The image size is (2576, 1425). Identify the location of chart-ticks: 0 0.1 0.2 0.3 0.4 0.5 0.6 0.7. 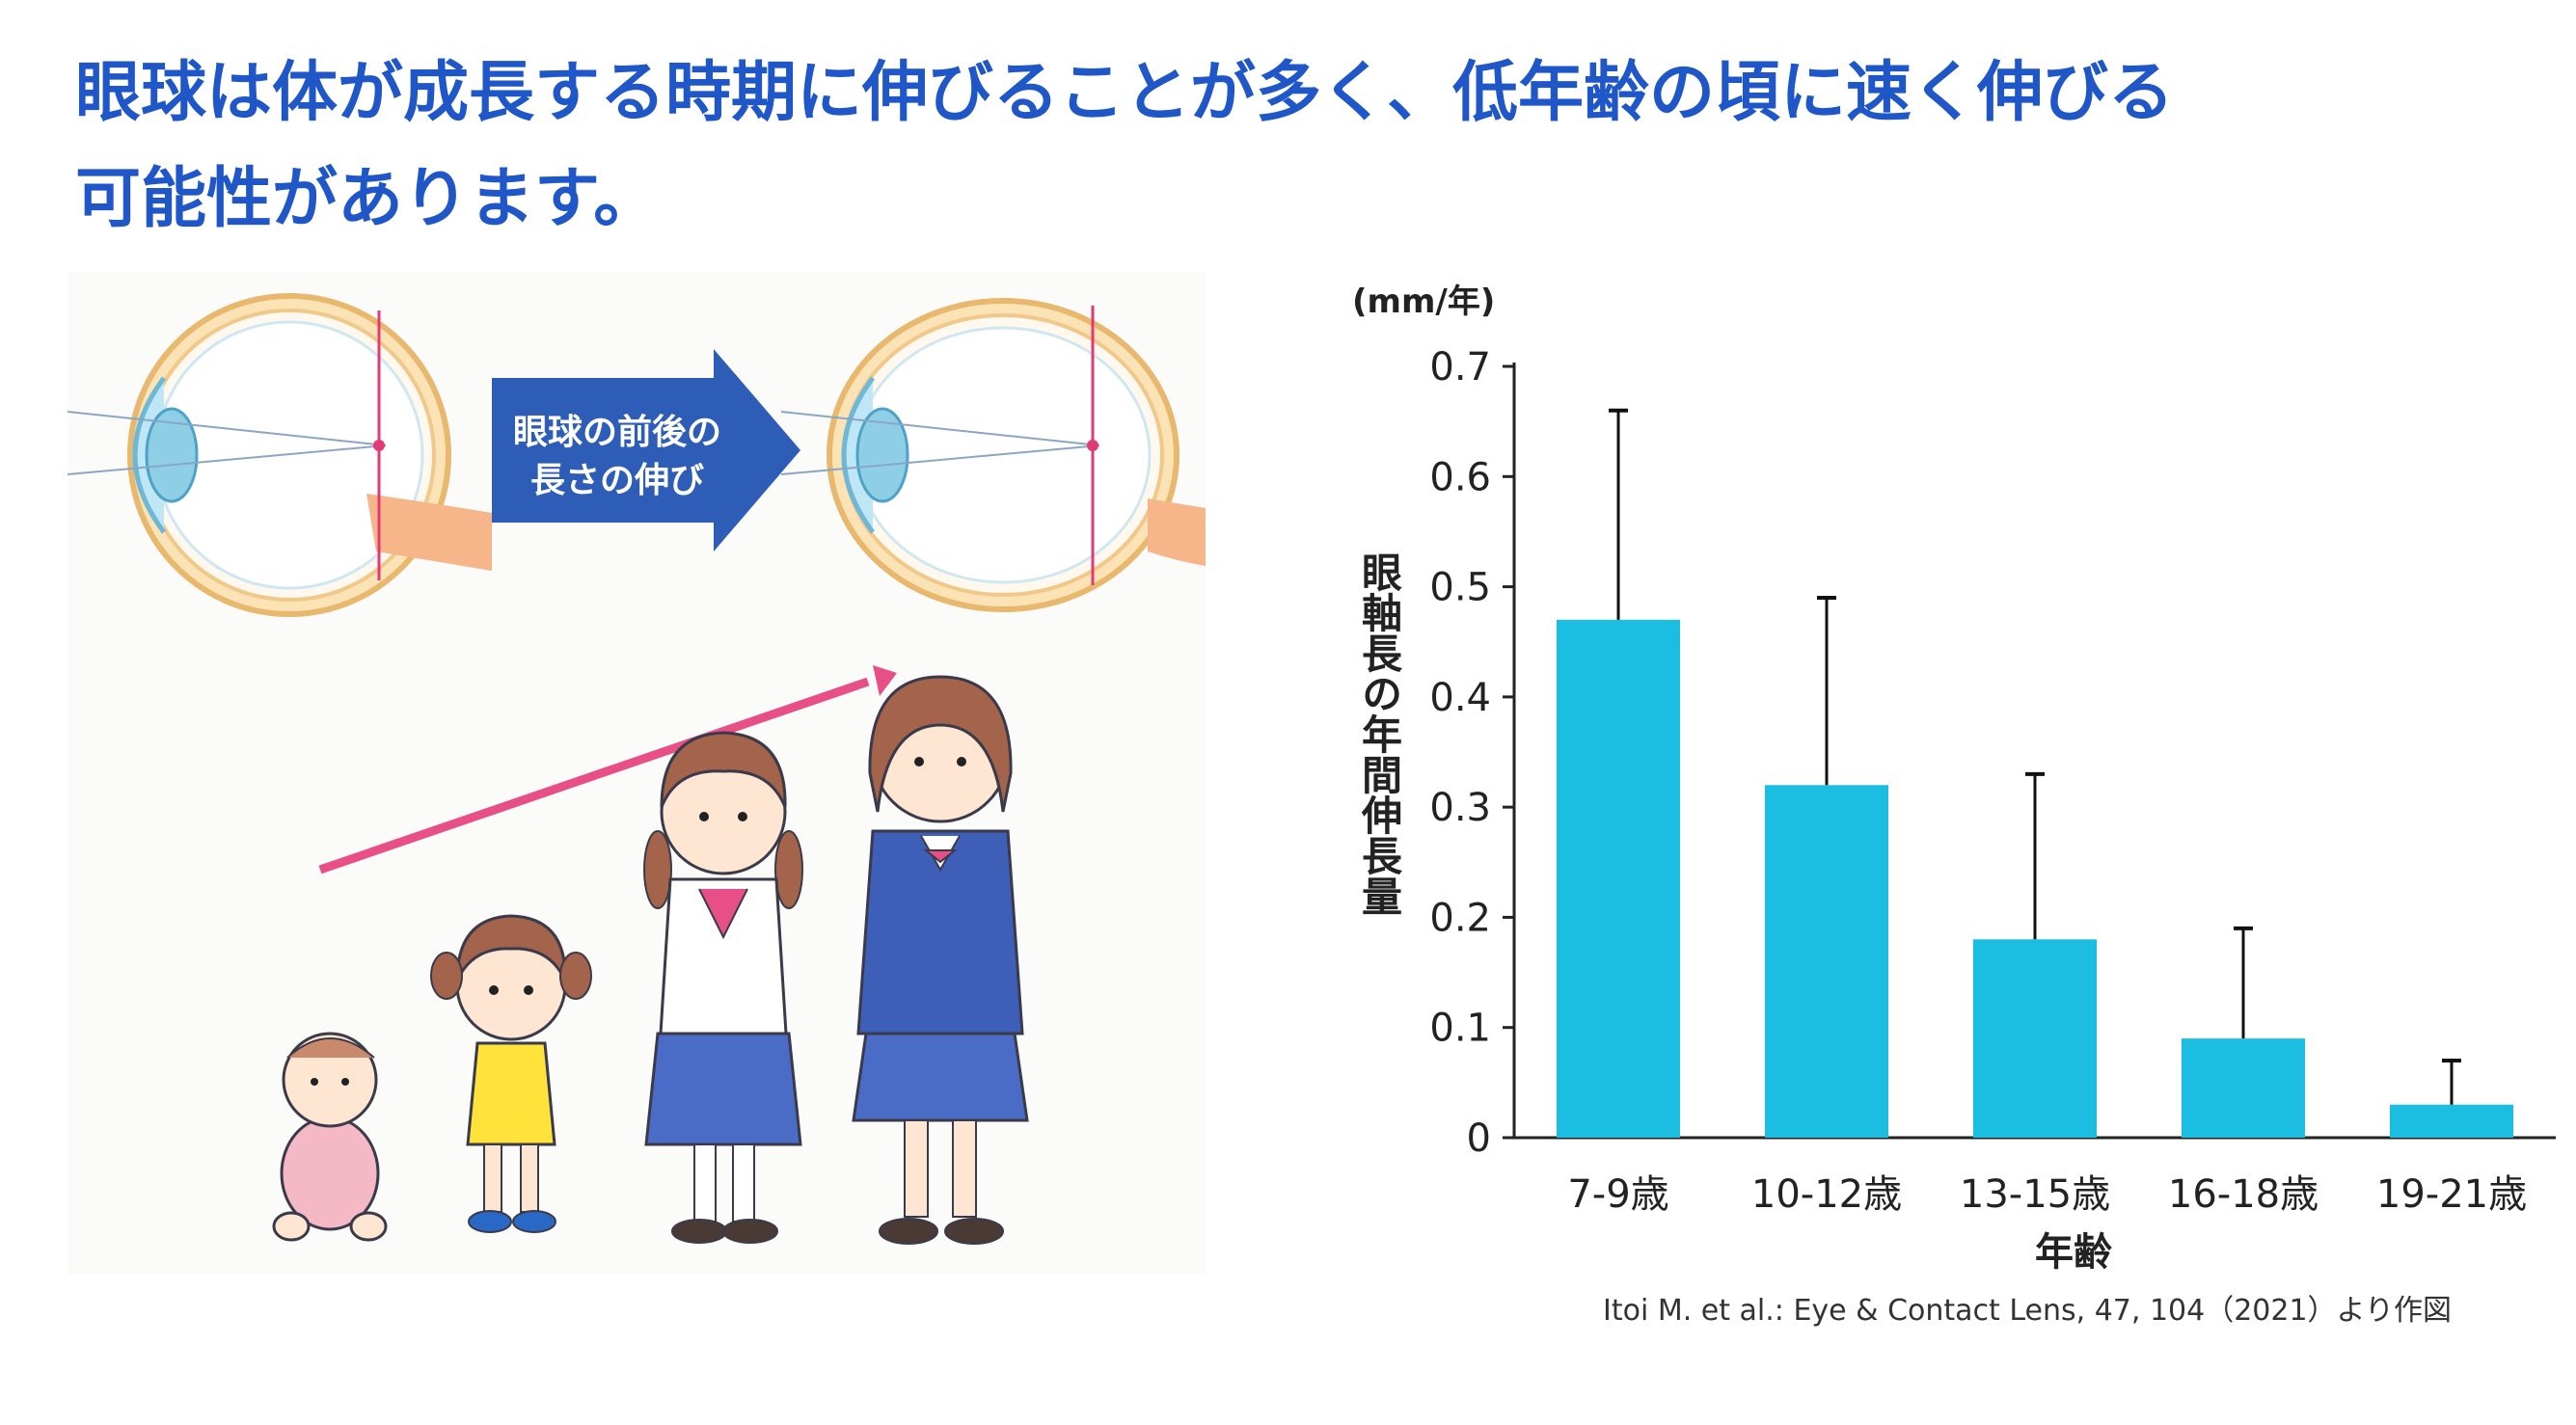
(1471, 753).